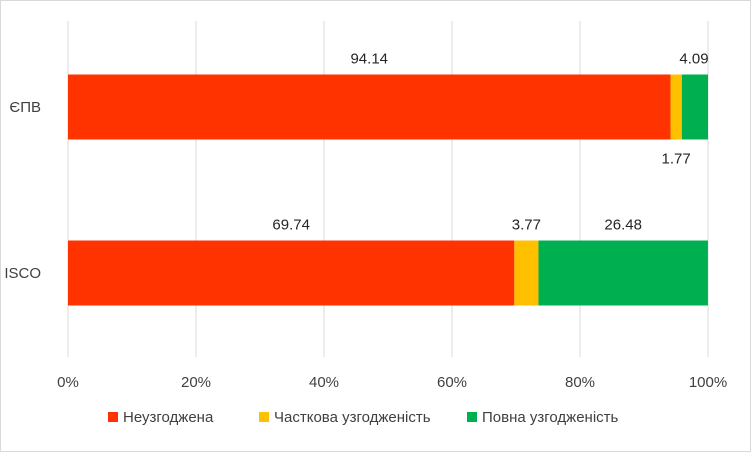 The image size is (751, 453). What do you see at coordinates (324, 382) in the screenshot?
I see `x-tick-label: 40%` at bounding box center [324, 382].